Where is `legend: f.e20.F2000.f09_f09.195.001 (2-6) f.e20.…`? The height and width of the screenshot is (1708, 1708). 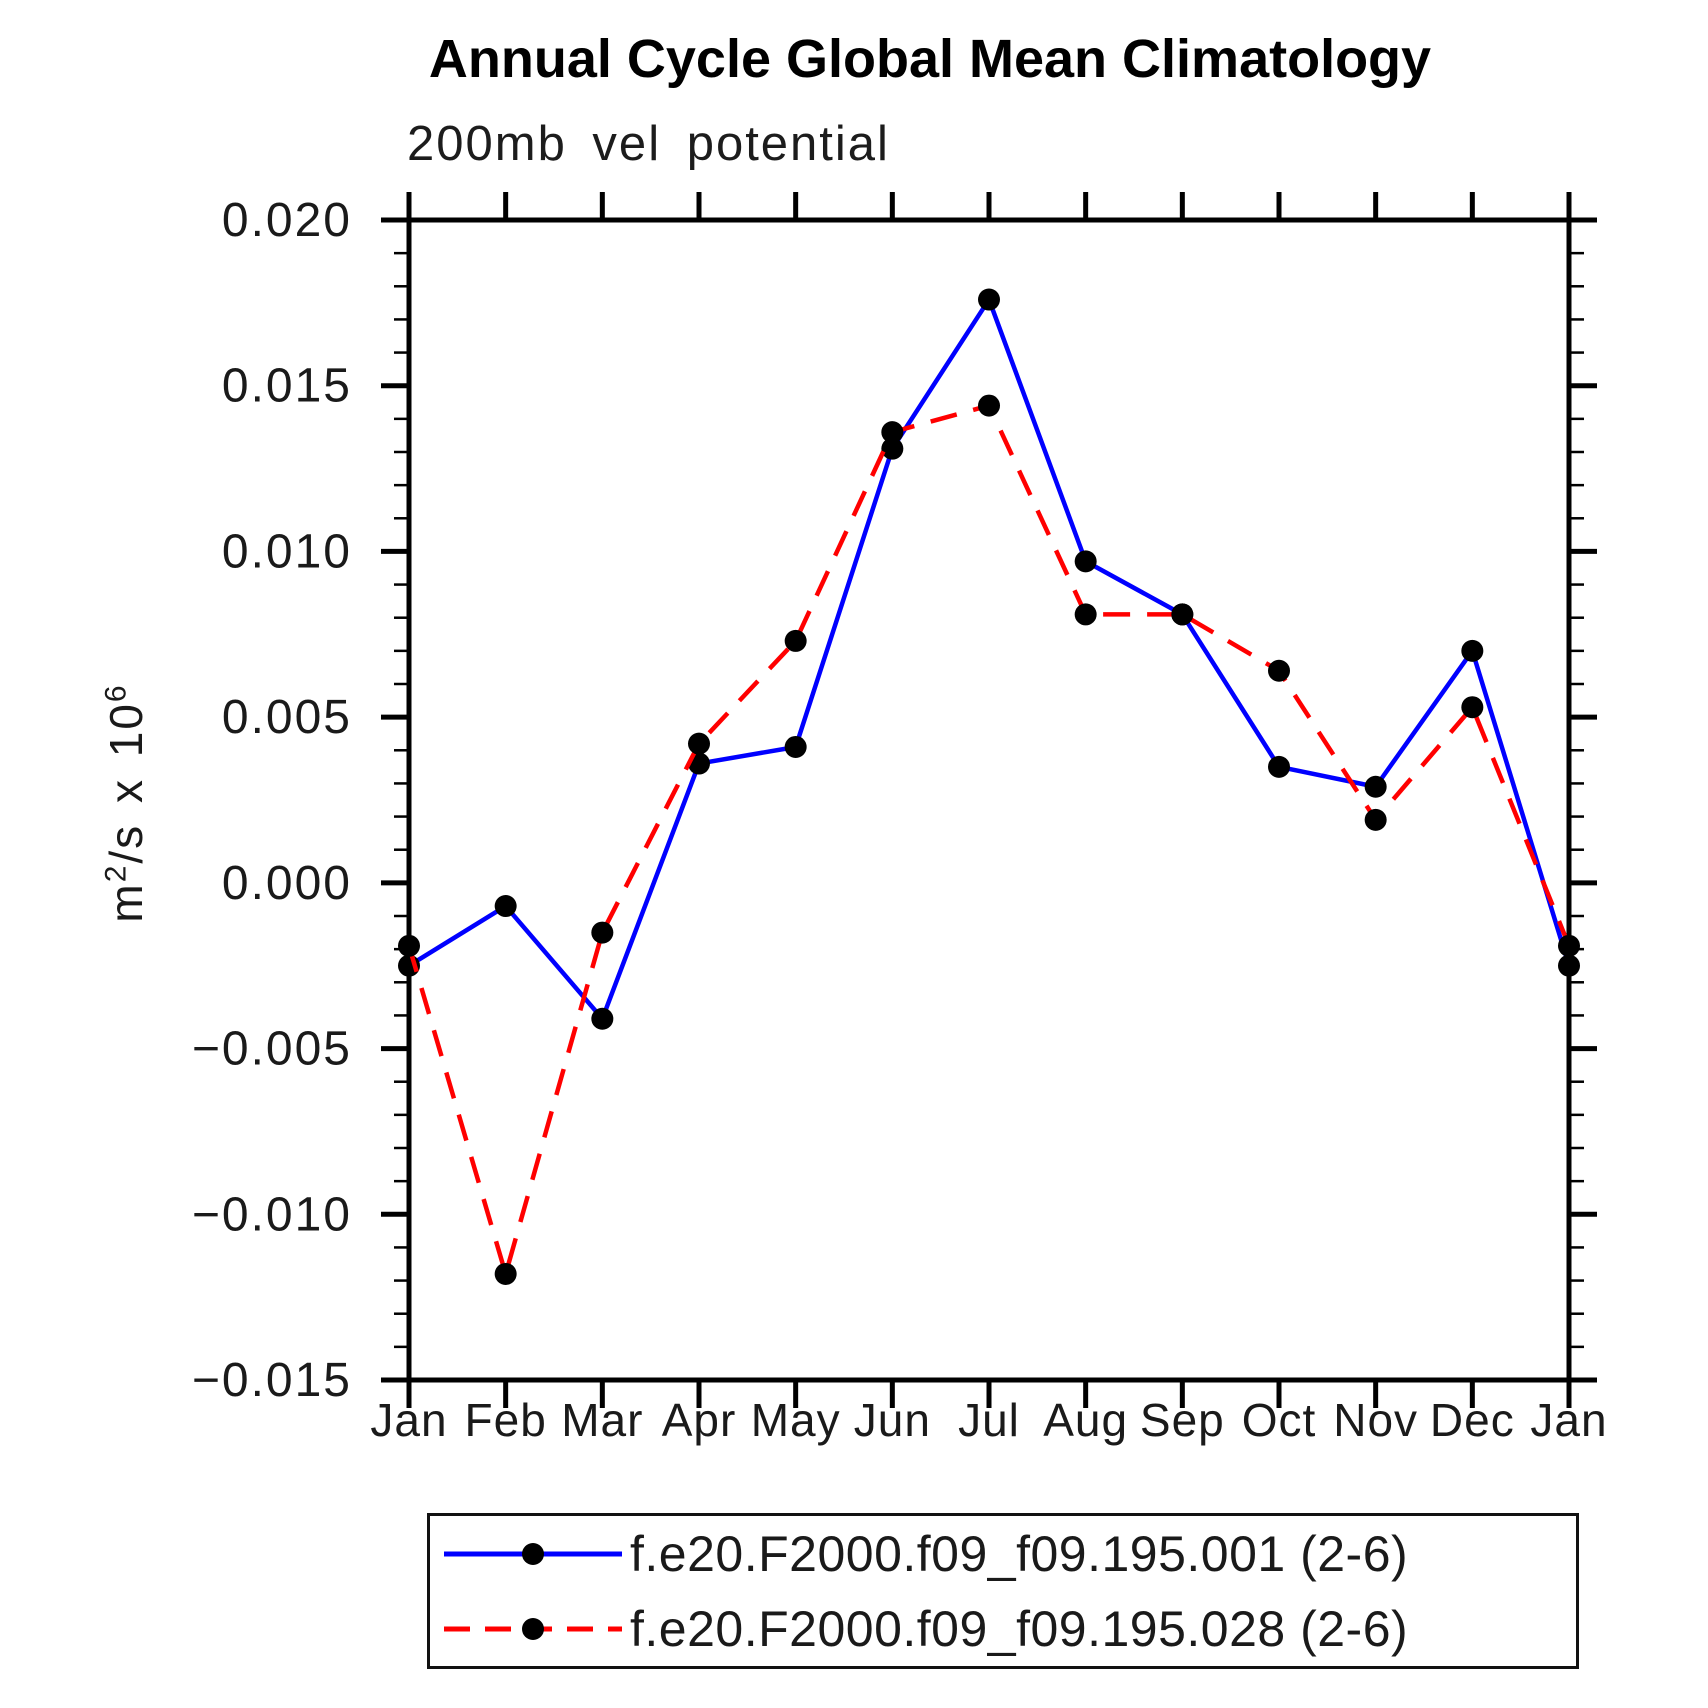 legend: f.e20.F2000.f09_f09.195.001 (2-6) f.e20.… is located at coordinates (1003, 1591).